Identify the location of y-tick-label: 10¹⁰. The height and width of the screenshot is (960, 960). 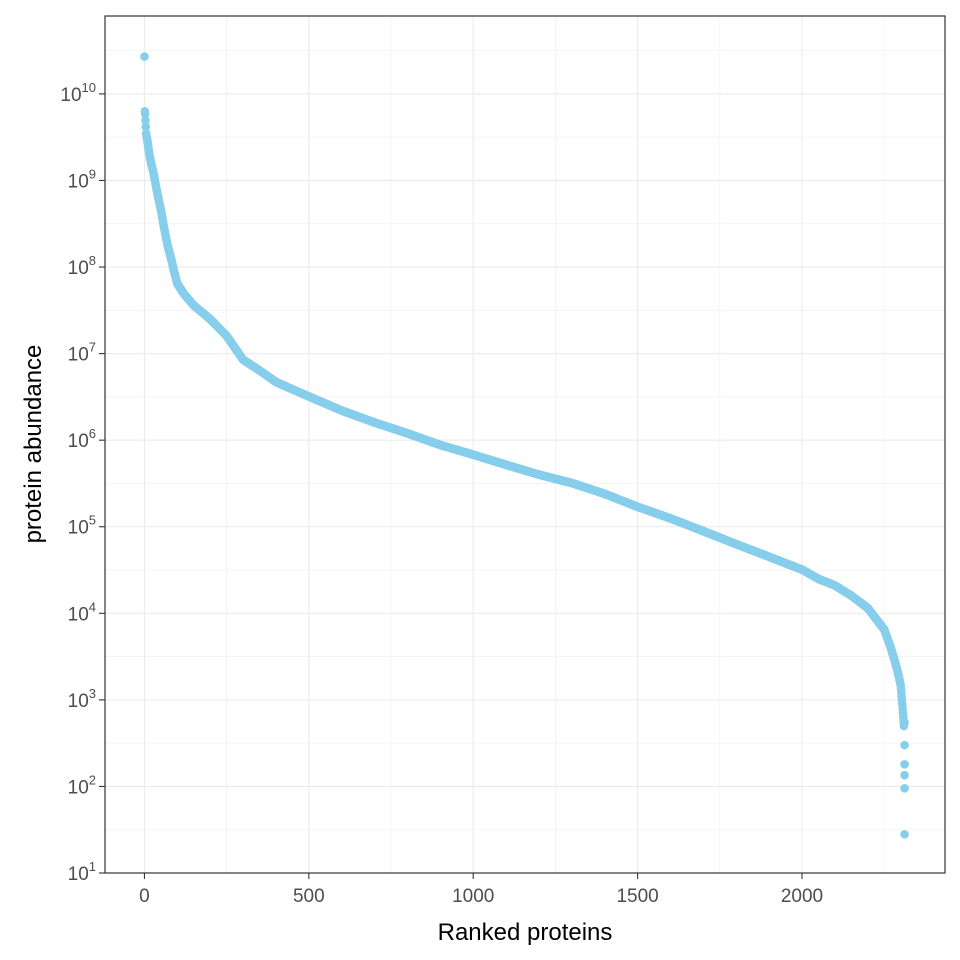
(78, 93).